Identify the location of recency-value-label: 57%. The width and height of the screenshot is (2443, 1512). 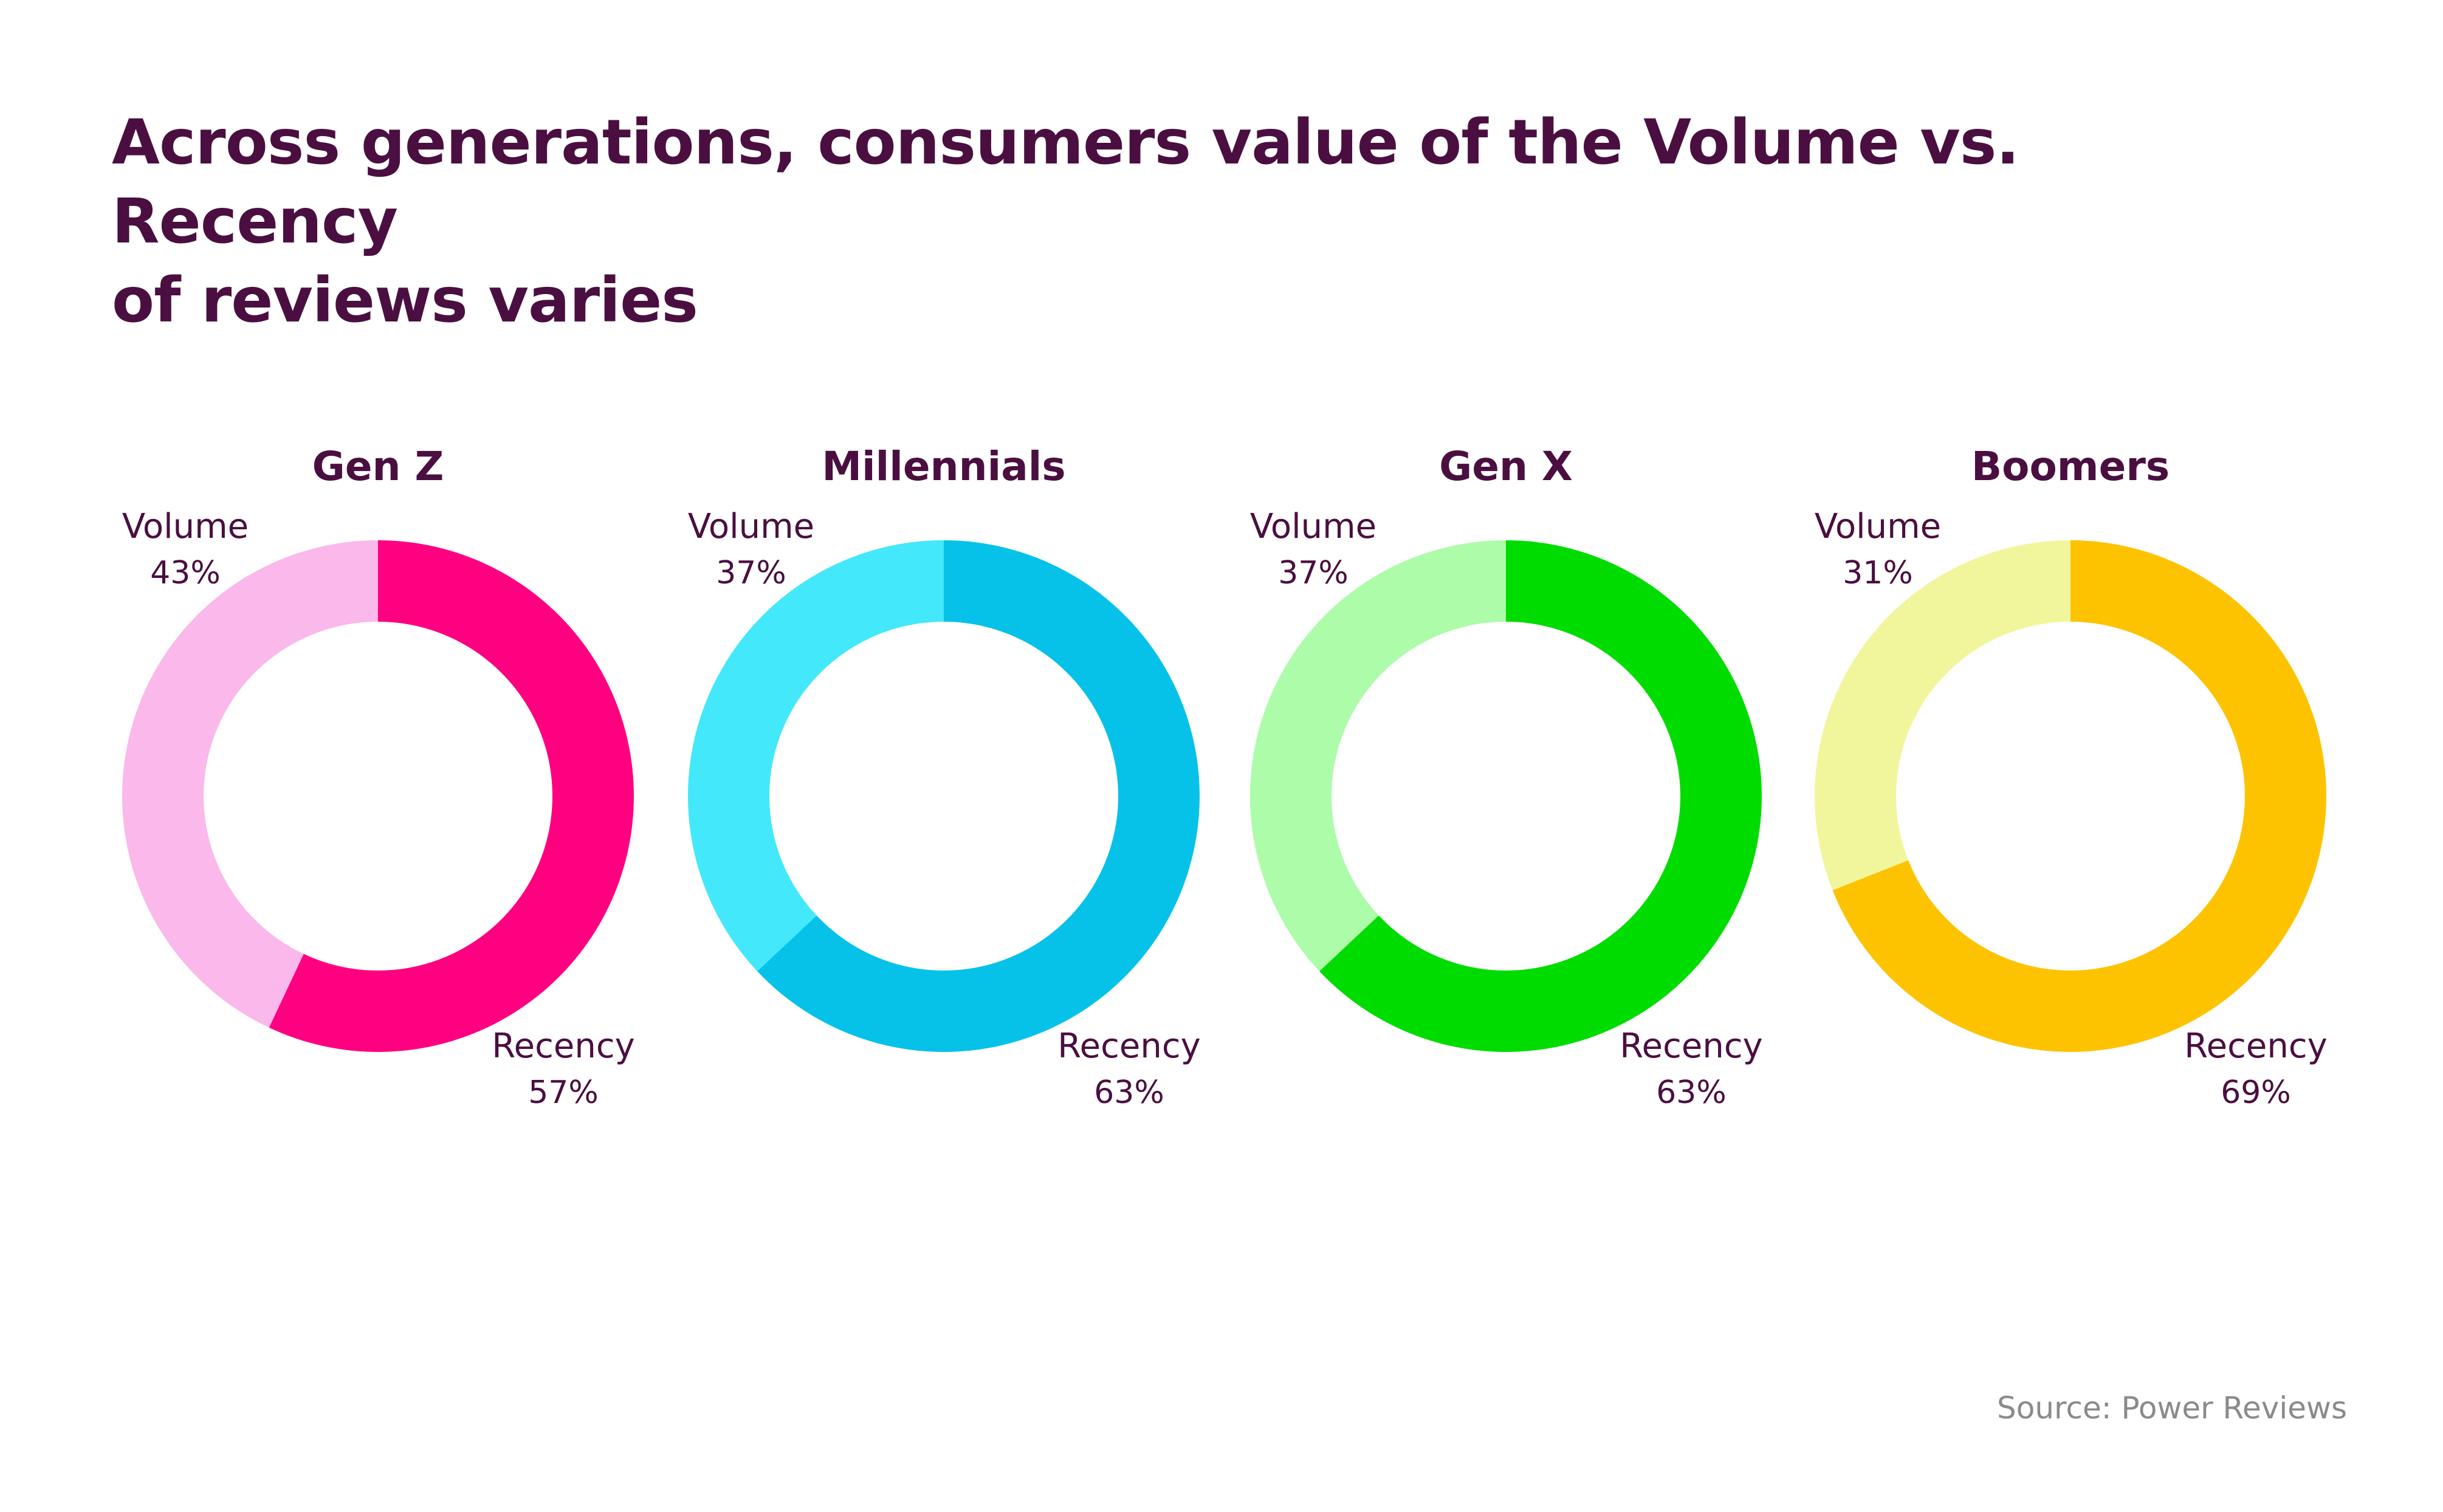
(564, 1093).